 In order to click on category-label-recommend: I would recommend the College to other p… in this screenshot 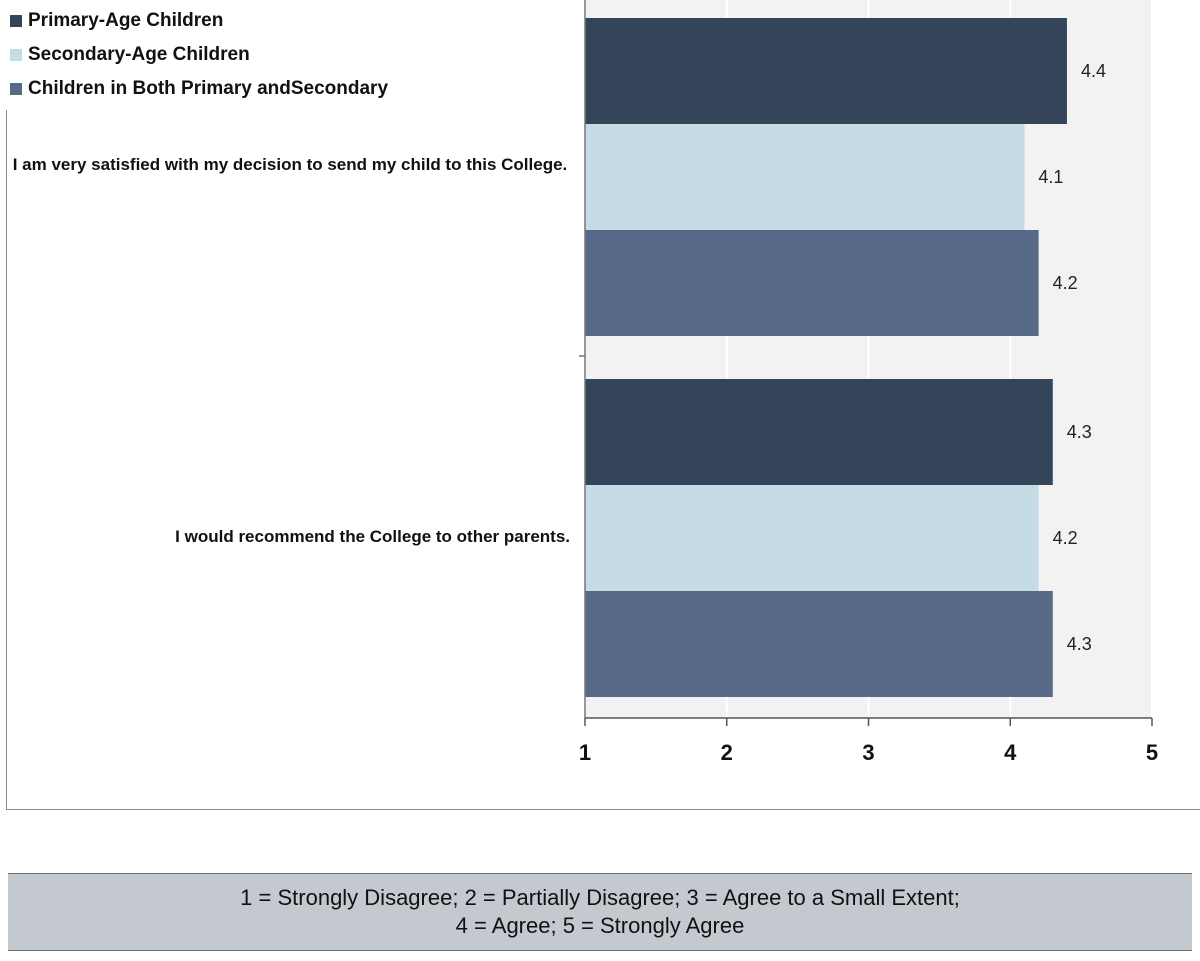, I will do `click(372, 536)`.